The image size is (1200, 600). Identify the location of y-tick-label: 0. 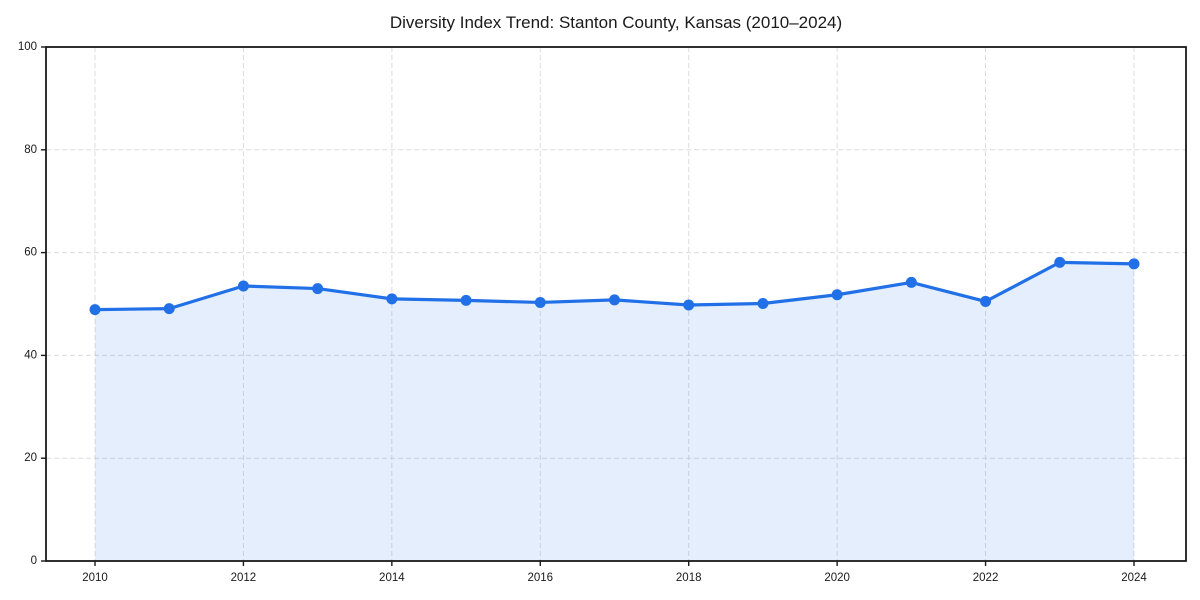
(34, 561).